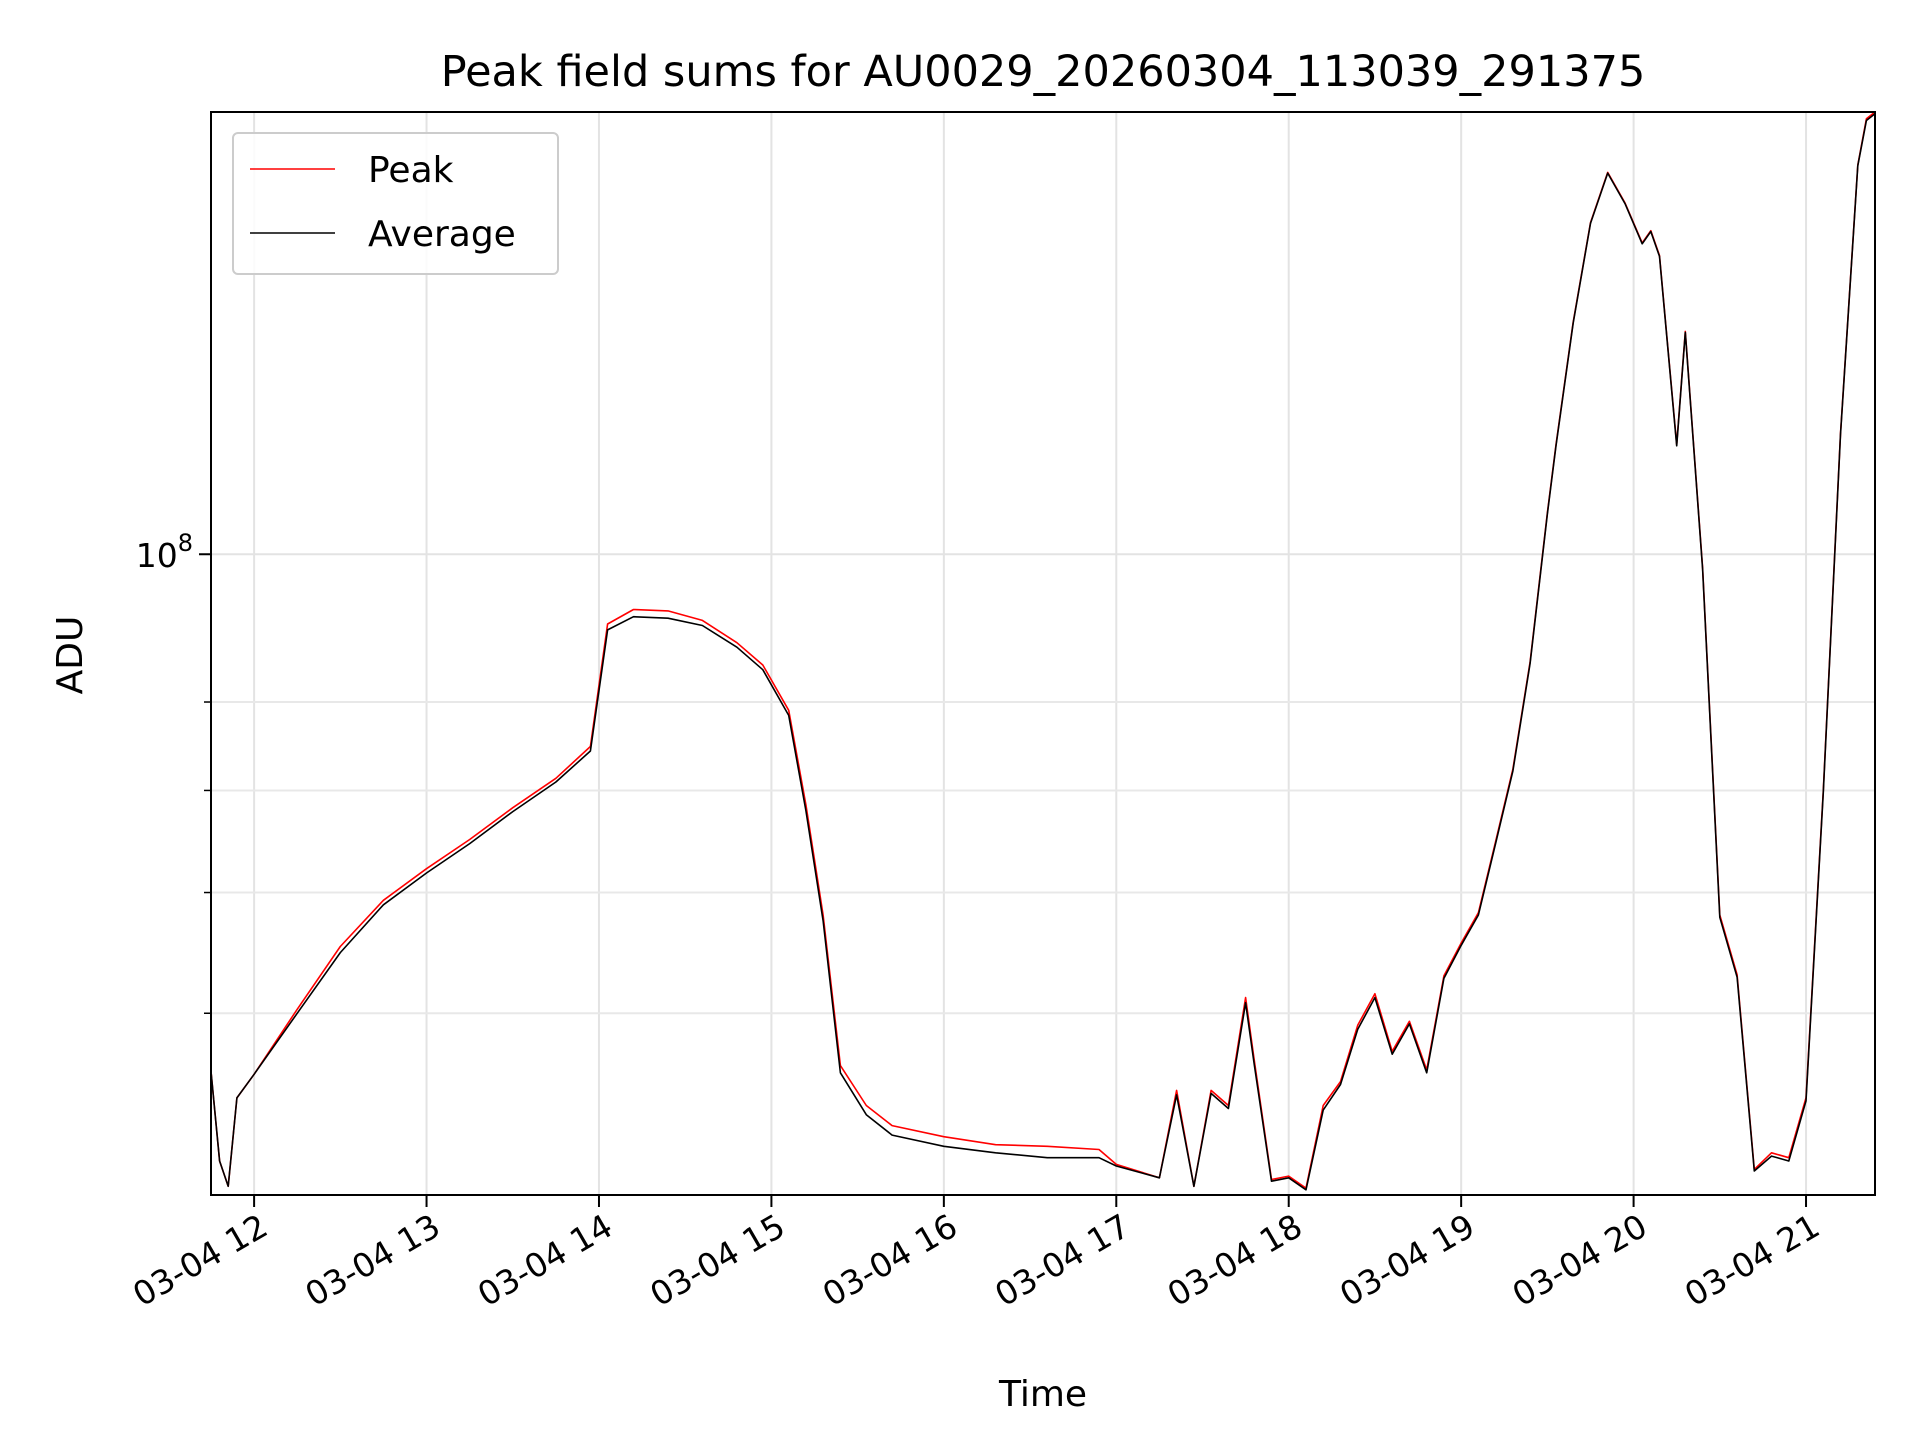  I want to click on y-tick-label-base: 10, so click(157, 555).